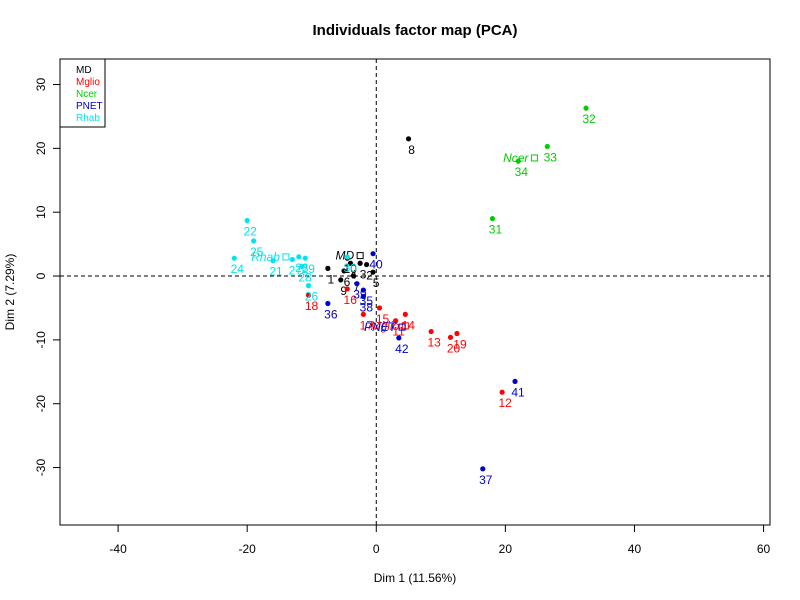  I want to click on point-label-38: 38, so click(367, 307).